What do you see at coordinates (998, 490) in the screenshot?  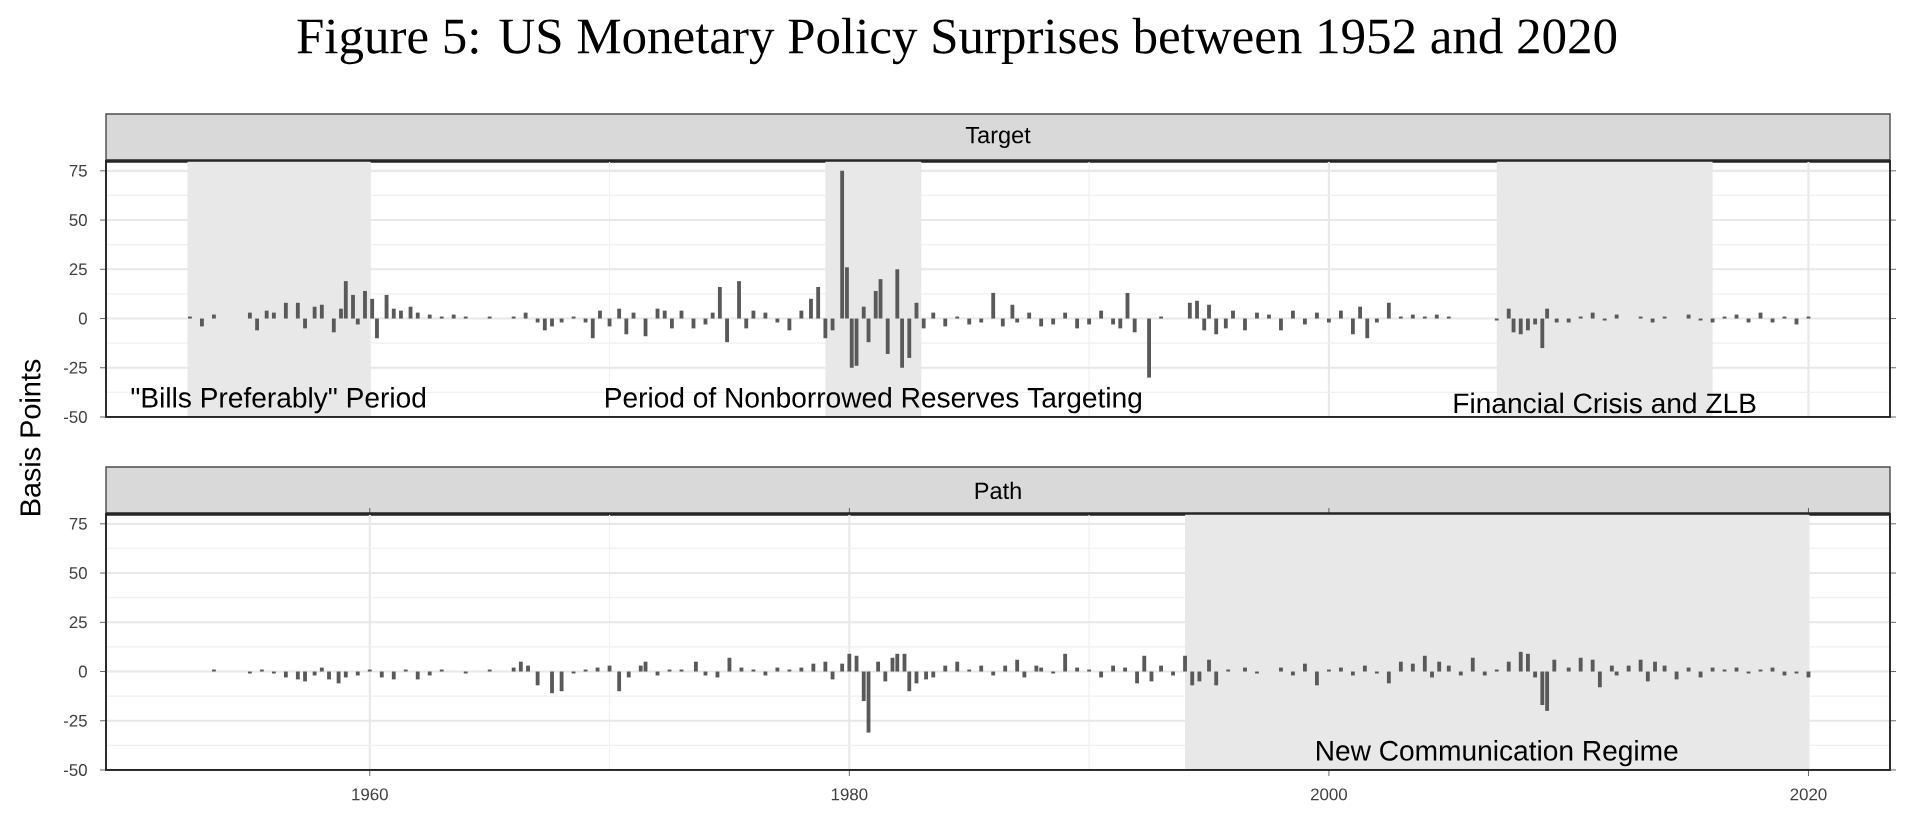 I see `chart-subtitle: Path` at bounding box center [998, 490].